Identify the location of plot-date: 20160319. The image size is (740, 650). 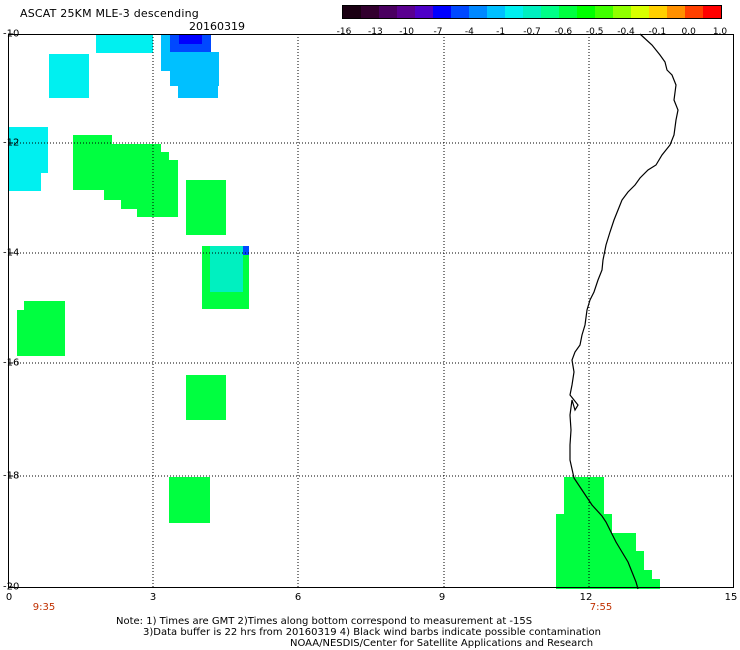
(217, 26).